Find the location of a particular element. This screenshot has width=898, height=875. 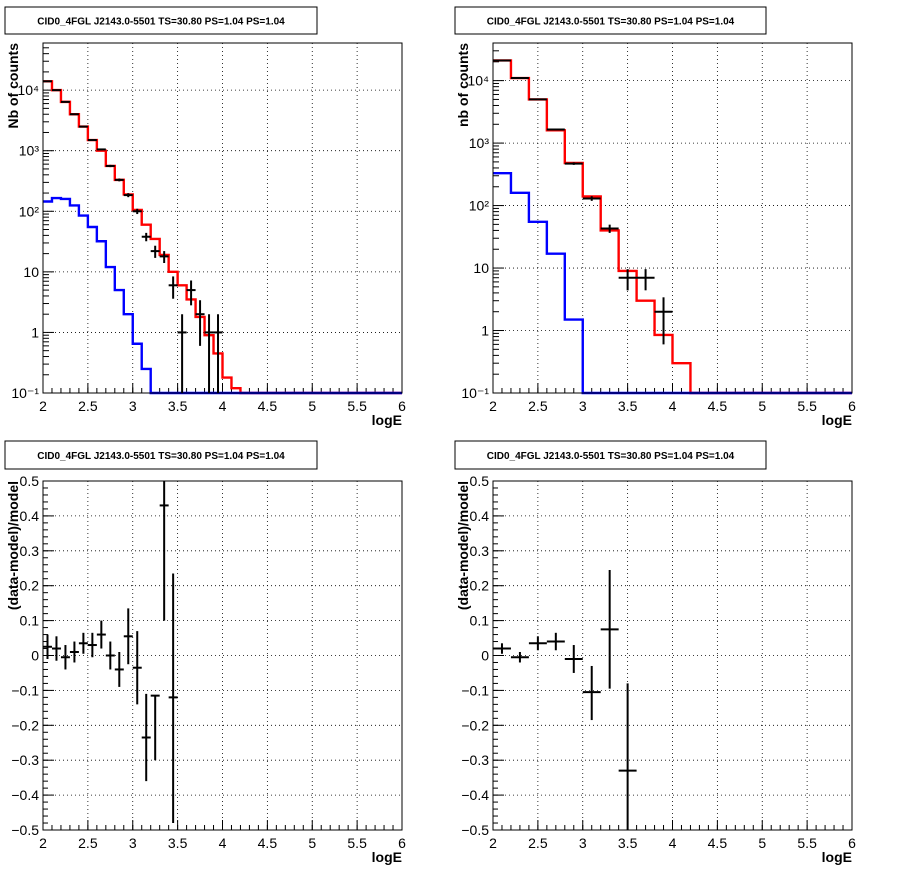

y-tick-label: 0.1 is located at coordinates (30, 621).